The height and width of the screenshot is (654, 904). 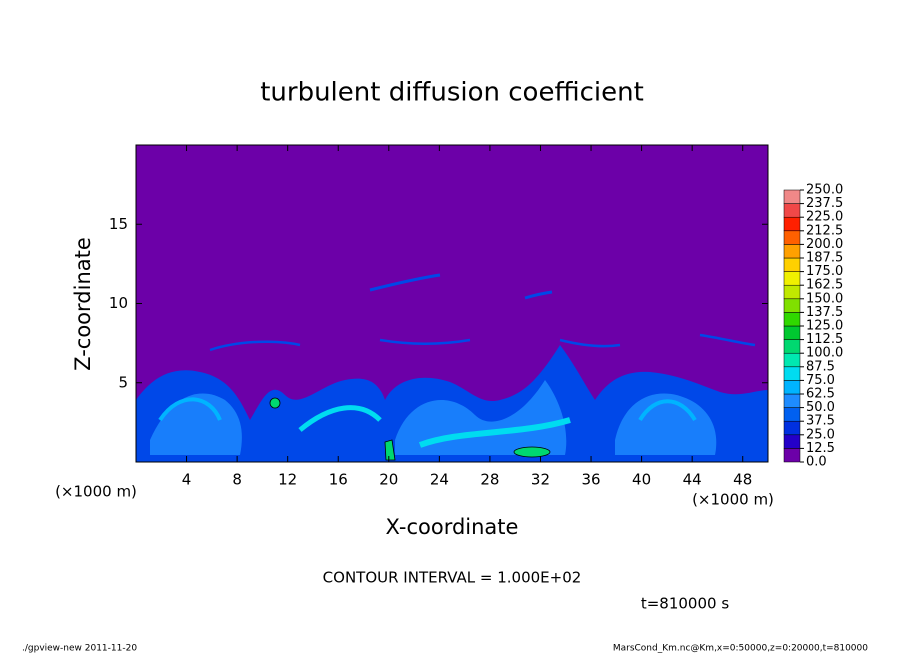 What do you see at coordinates (388, 480) in the screenshot?
I see `x-tick-label: 20` at bounding box center [388, 480].